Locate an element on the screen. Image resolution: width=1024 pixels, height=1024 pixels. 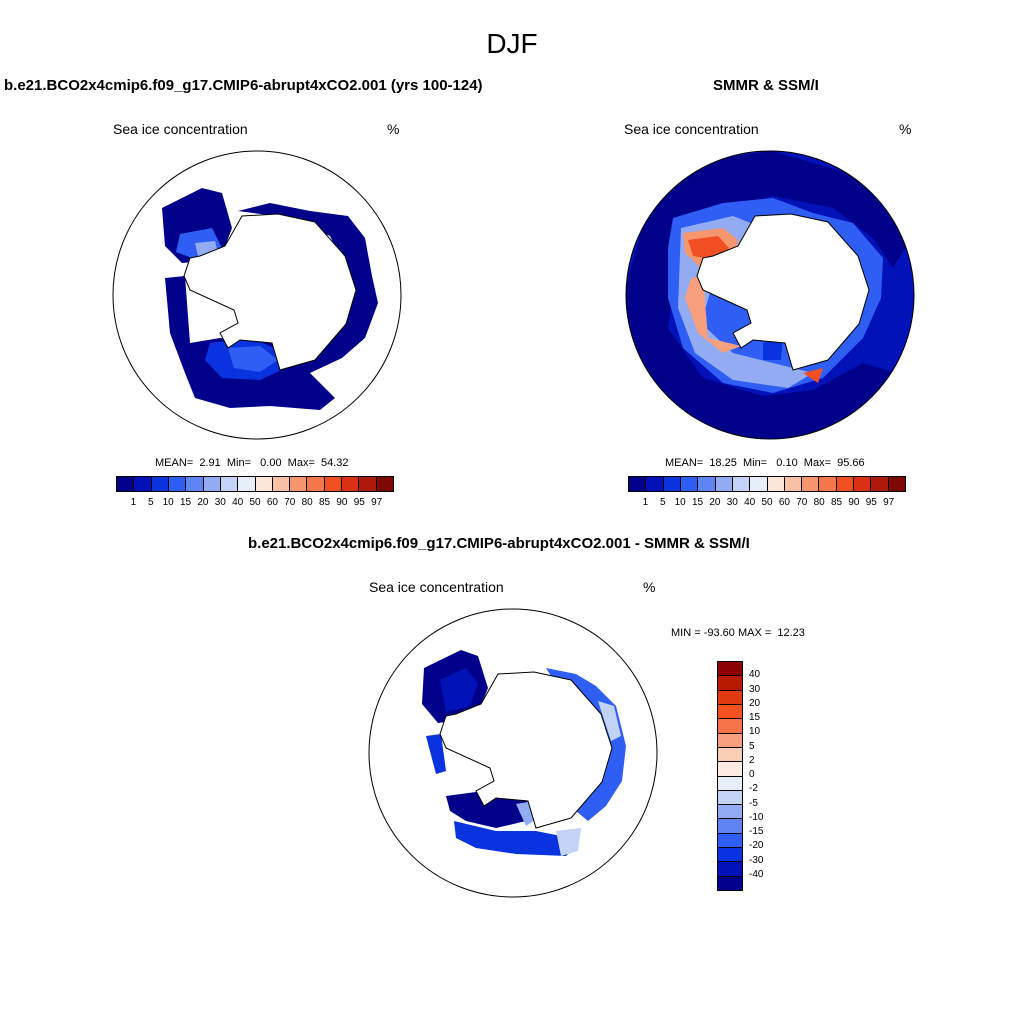
colorbar-tick-label: 0 is located at coordinates (752, 774).